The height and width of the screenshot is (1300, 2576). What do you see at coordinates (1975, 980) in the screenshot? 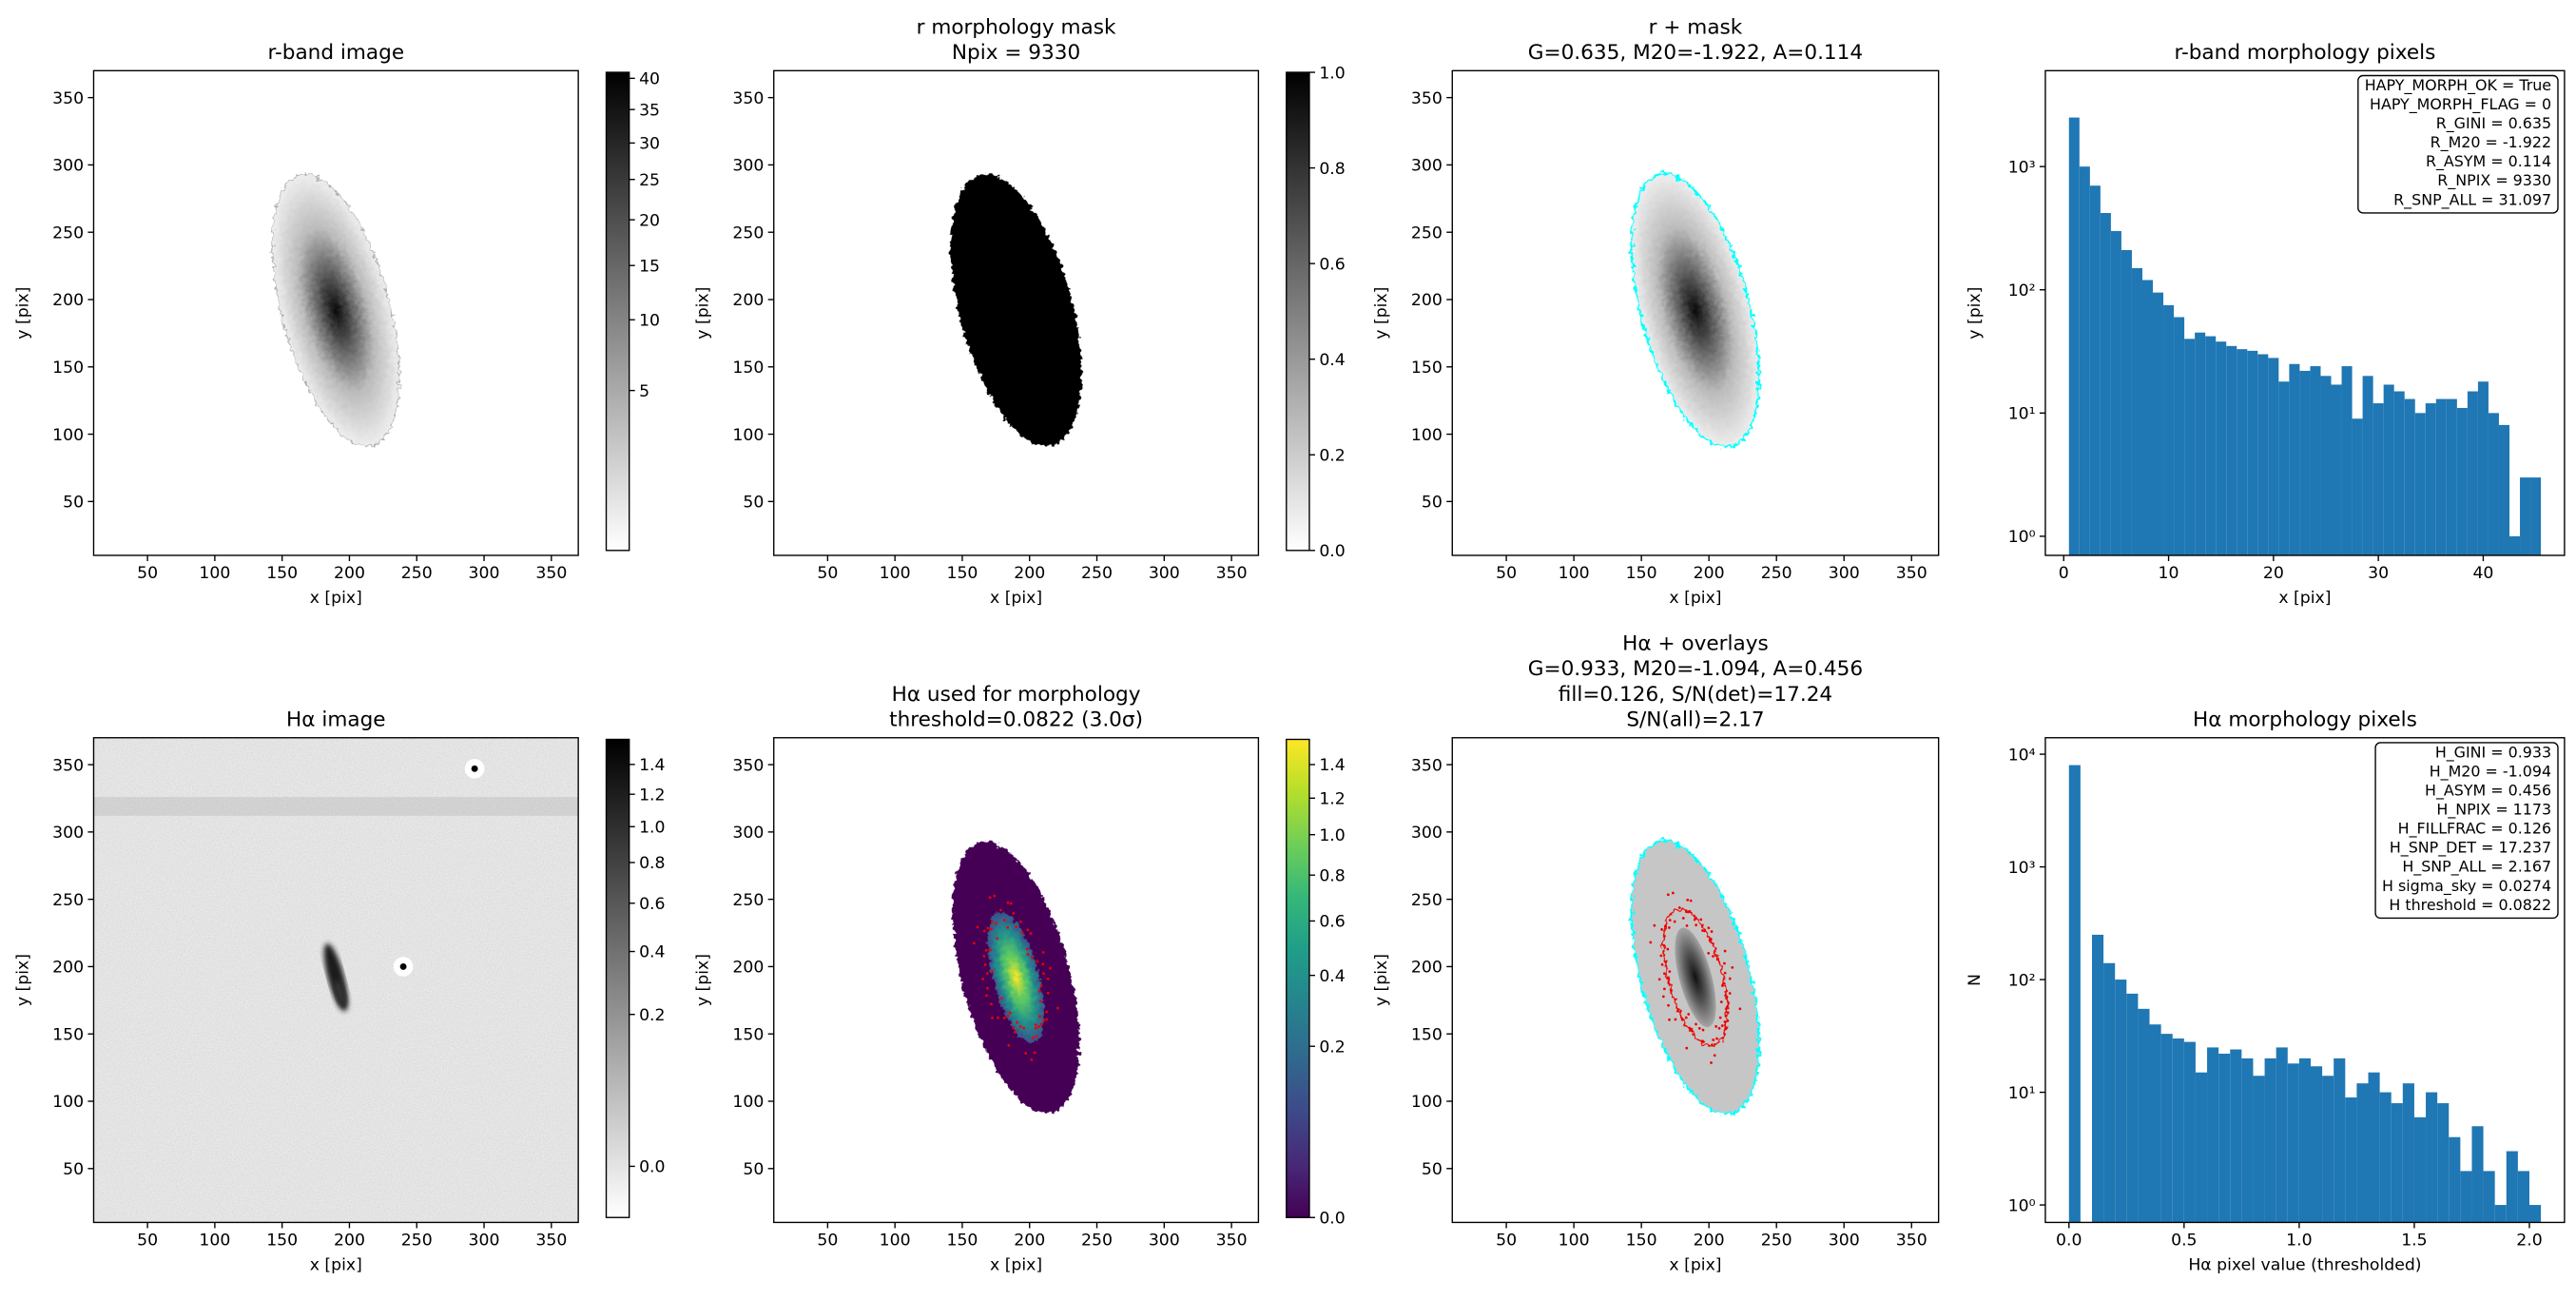
I see `y-axis-label: N` at bounding box center [1975, 980].